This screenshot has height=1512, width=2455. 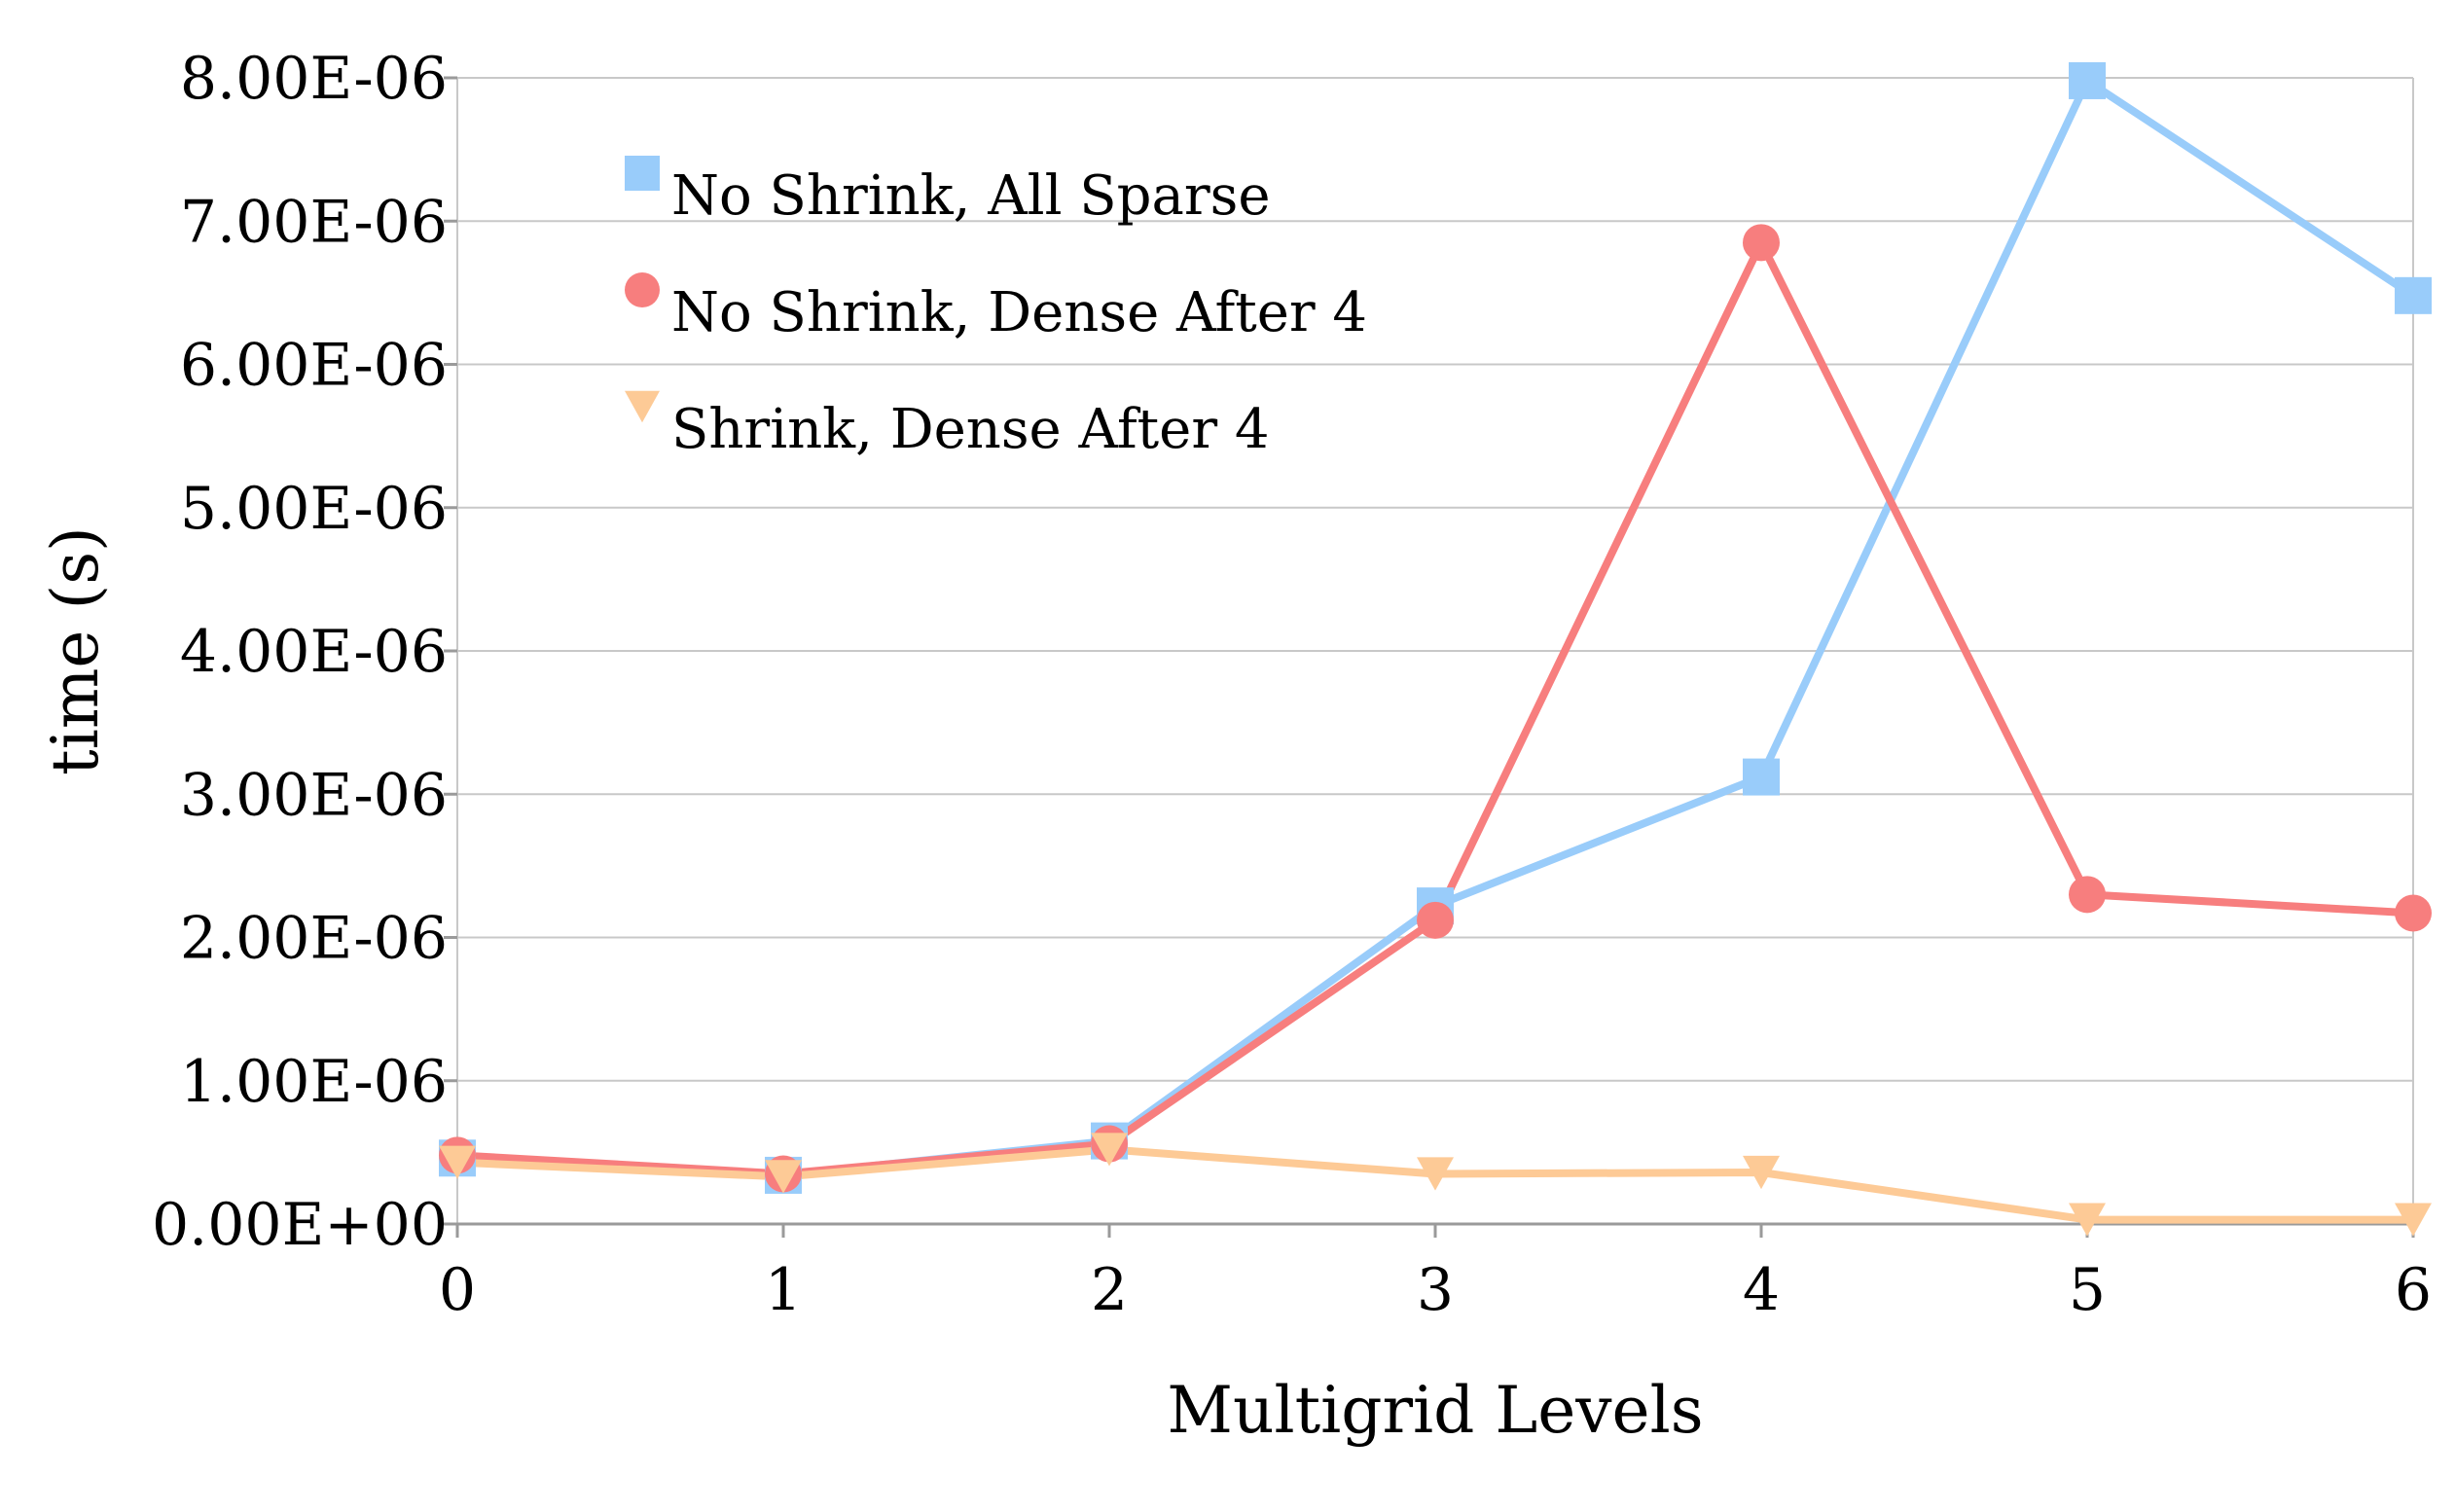 I want to click on x-tick-label-3: 3, so click(x=1436, y=1290).